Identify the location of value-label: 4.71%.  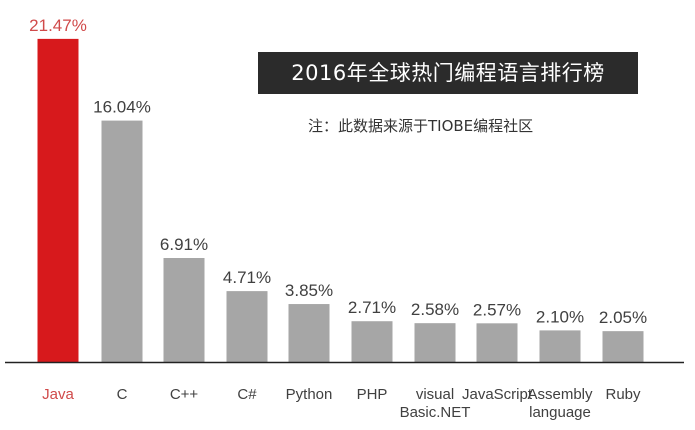
(247, 277).